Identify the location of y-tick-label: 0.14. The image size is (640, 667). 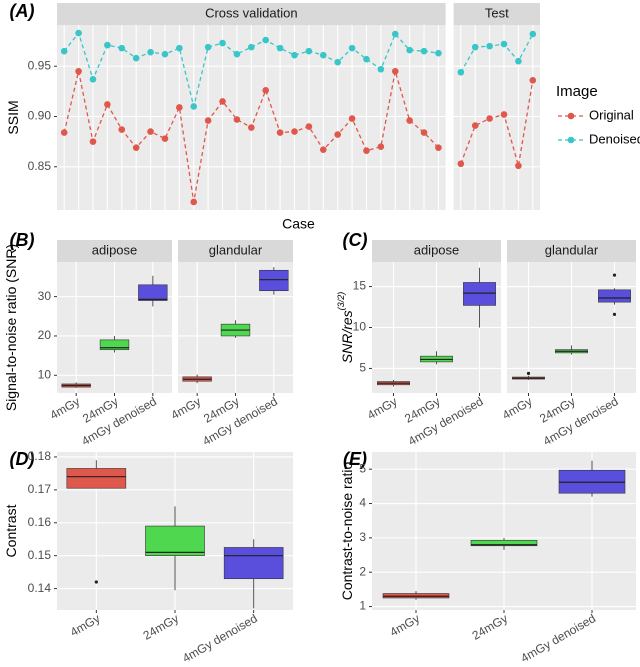
(40, 588).